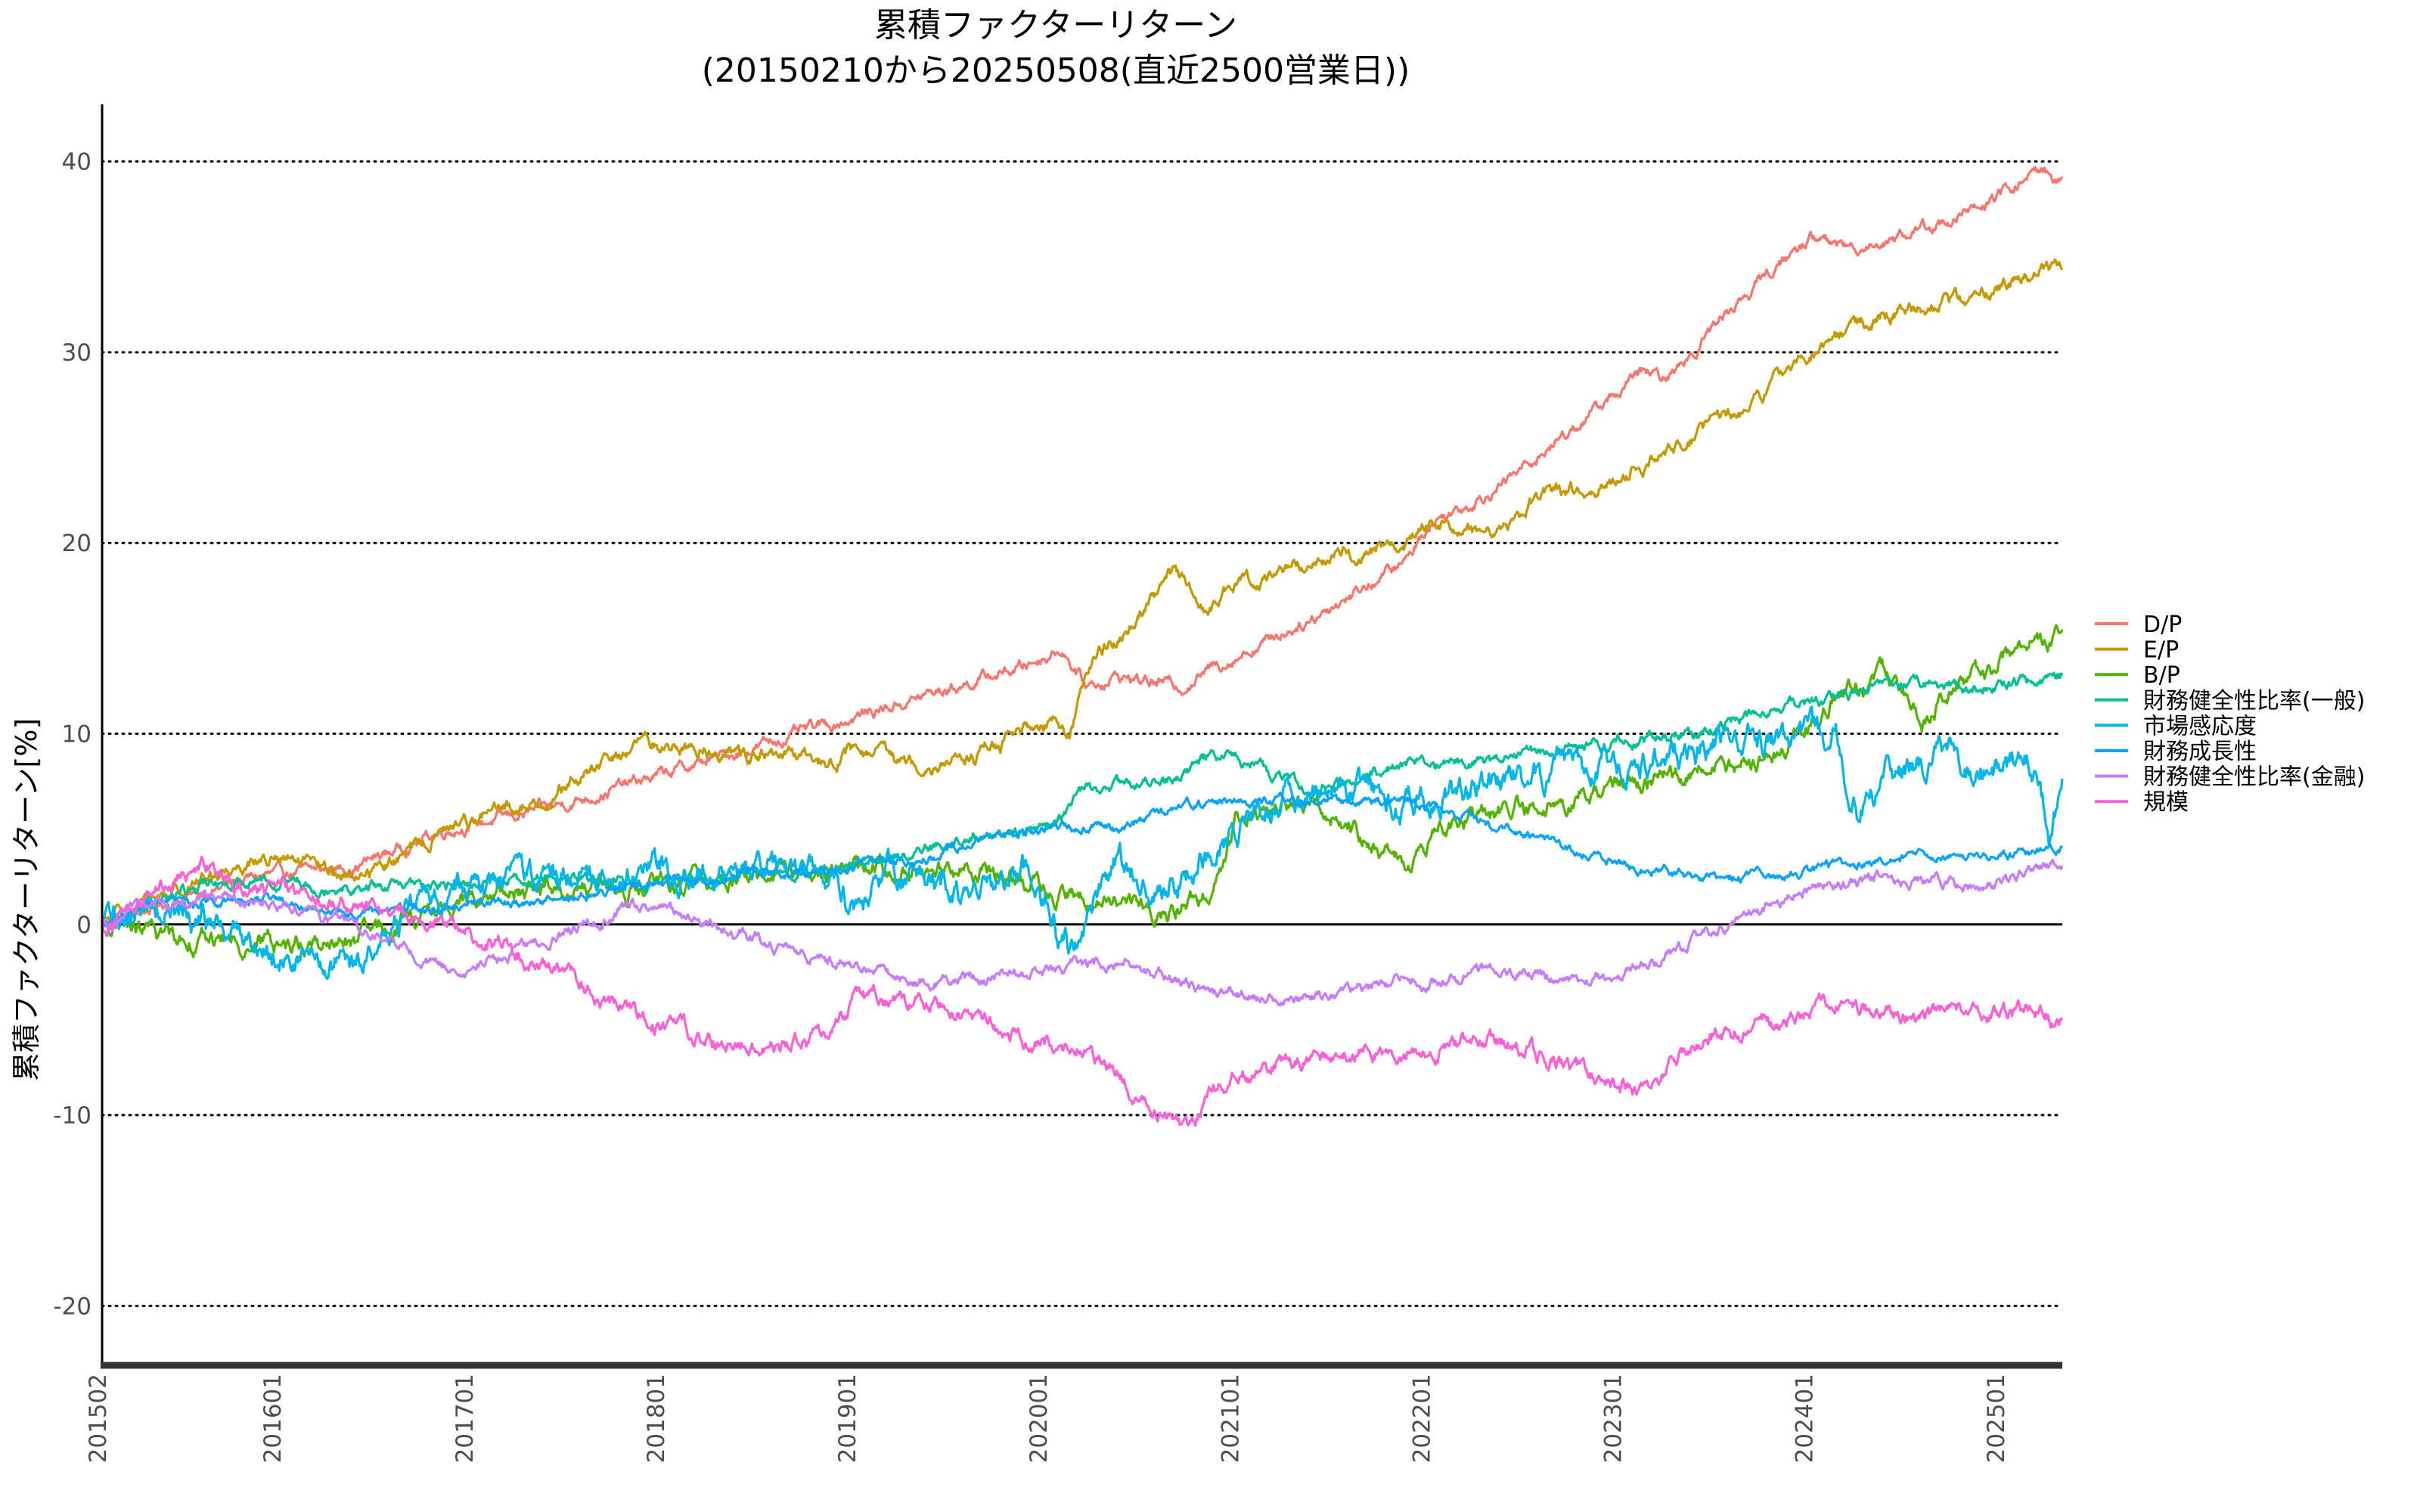  Describe the element at coordinates (848, 1418) in the screenshot. I see `x-tick-label: 201901` at that location.